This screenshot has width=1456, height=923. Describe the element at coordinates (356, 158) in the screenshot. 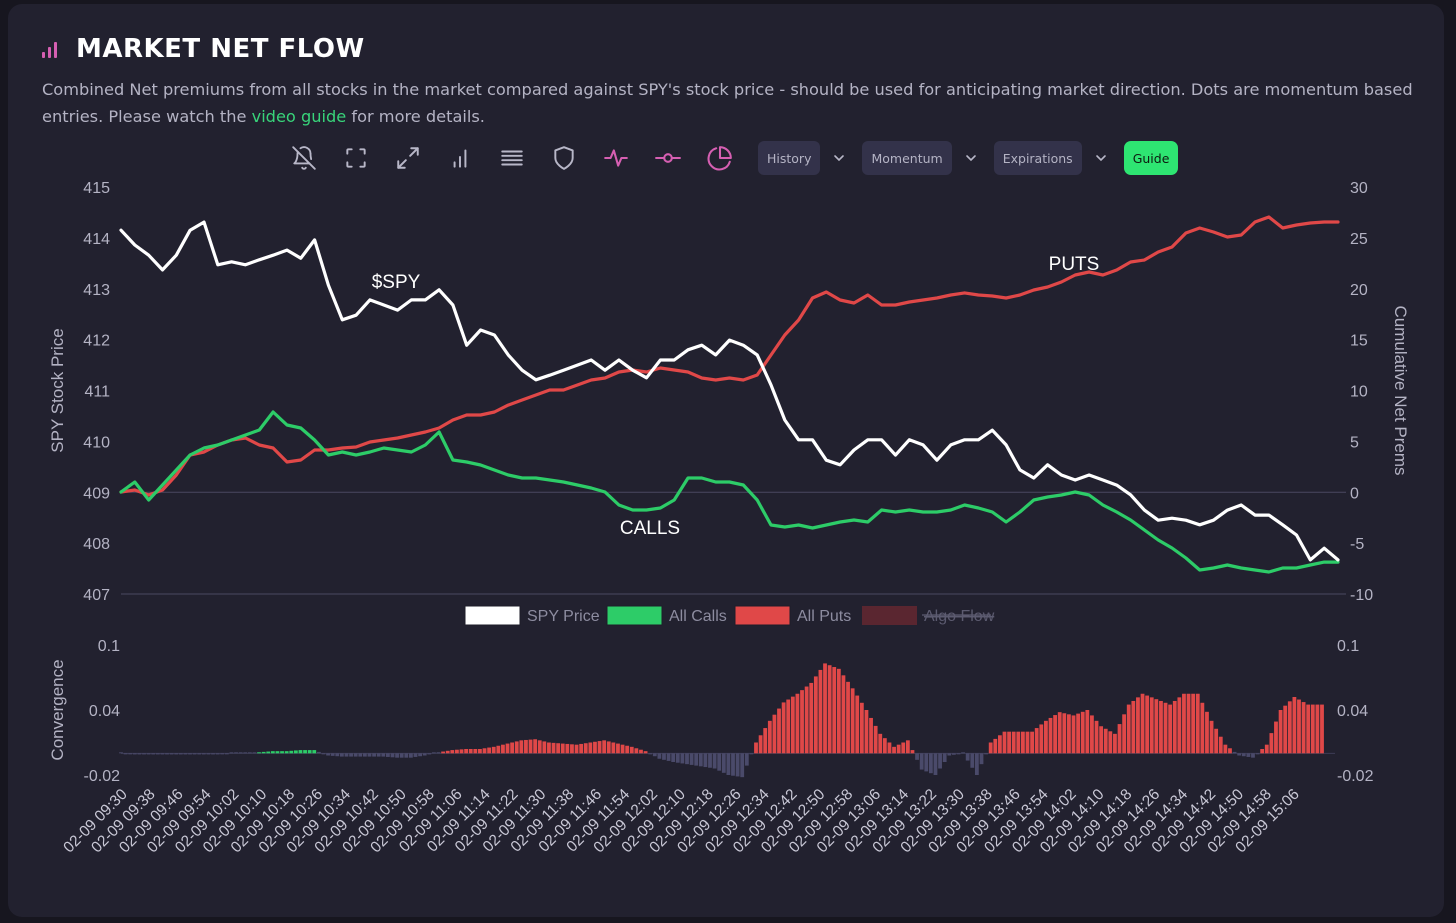

I see `fullscreen-icon` at that location.